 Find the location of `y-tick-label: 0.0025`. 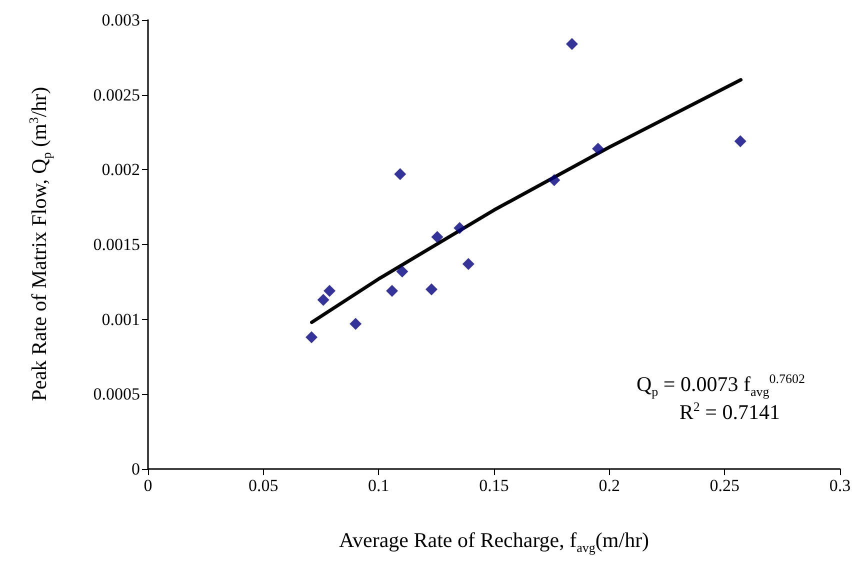

y-tick-label: 0.0025 is located at coordinates (116, 94).